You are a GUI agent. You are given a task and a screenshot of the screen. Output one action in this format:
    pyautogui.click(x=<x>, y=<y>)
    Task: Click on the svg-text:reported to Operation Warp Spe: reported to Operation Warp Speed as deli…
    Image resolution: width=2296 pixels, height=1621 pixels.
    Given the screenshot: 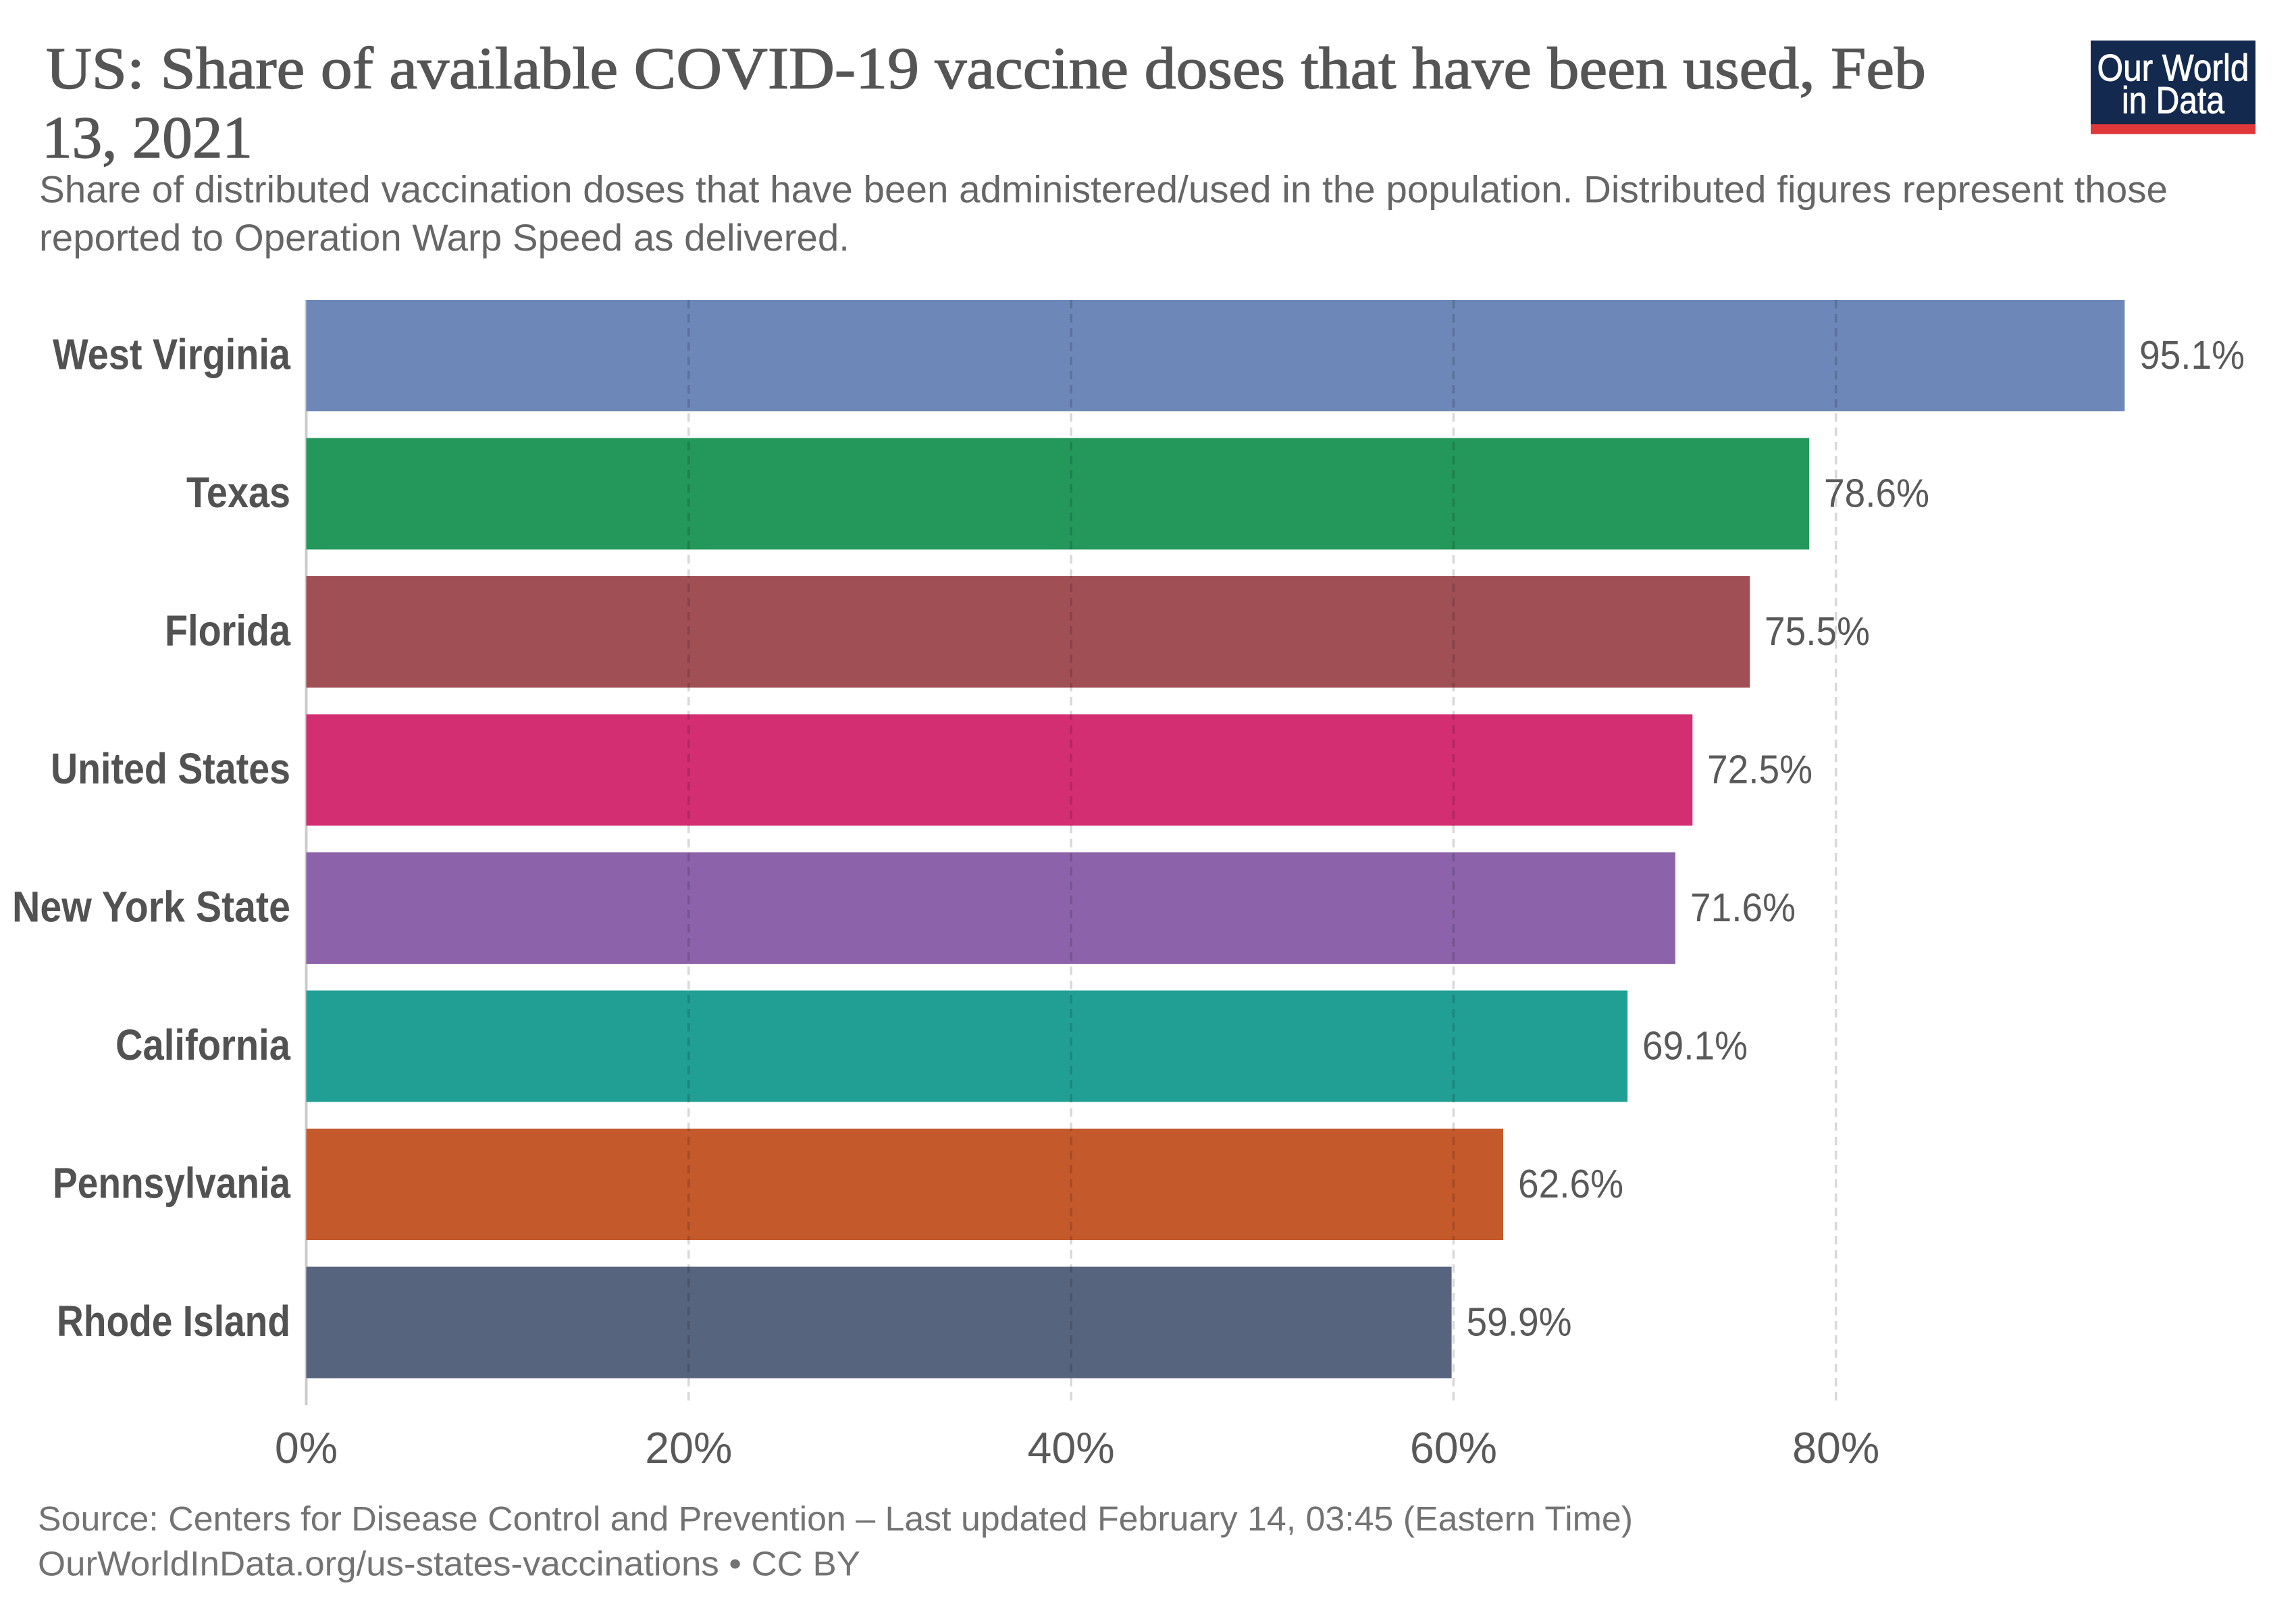 What is the action you would take?
    pyautogui.click(x=444, y=237)
    